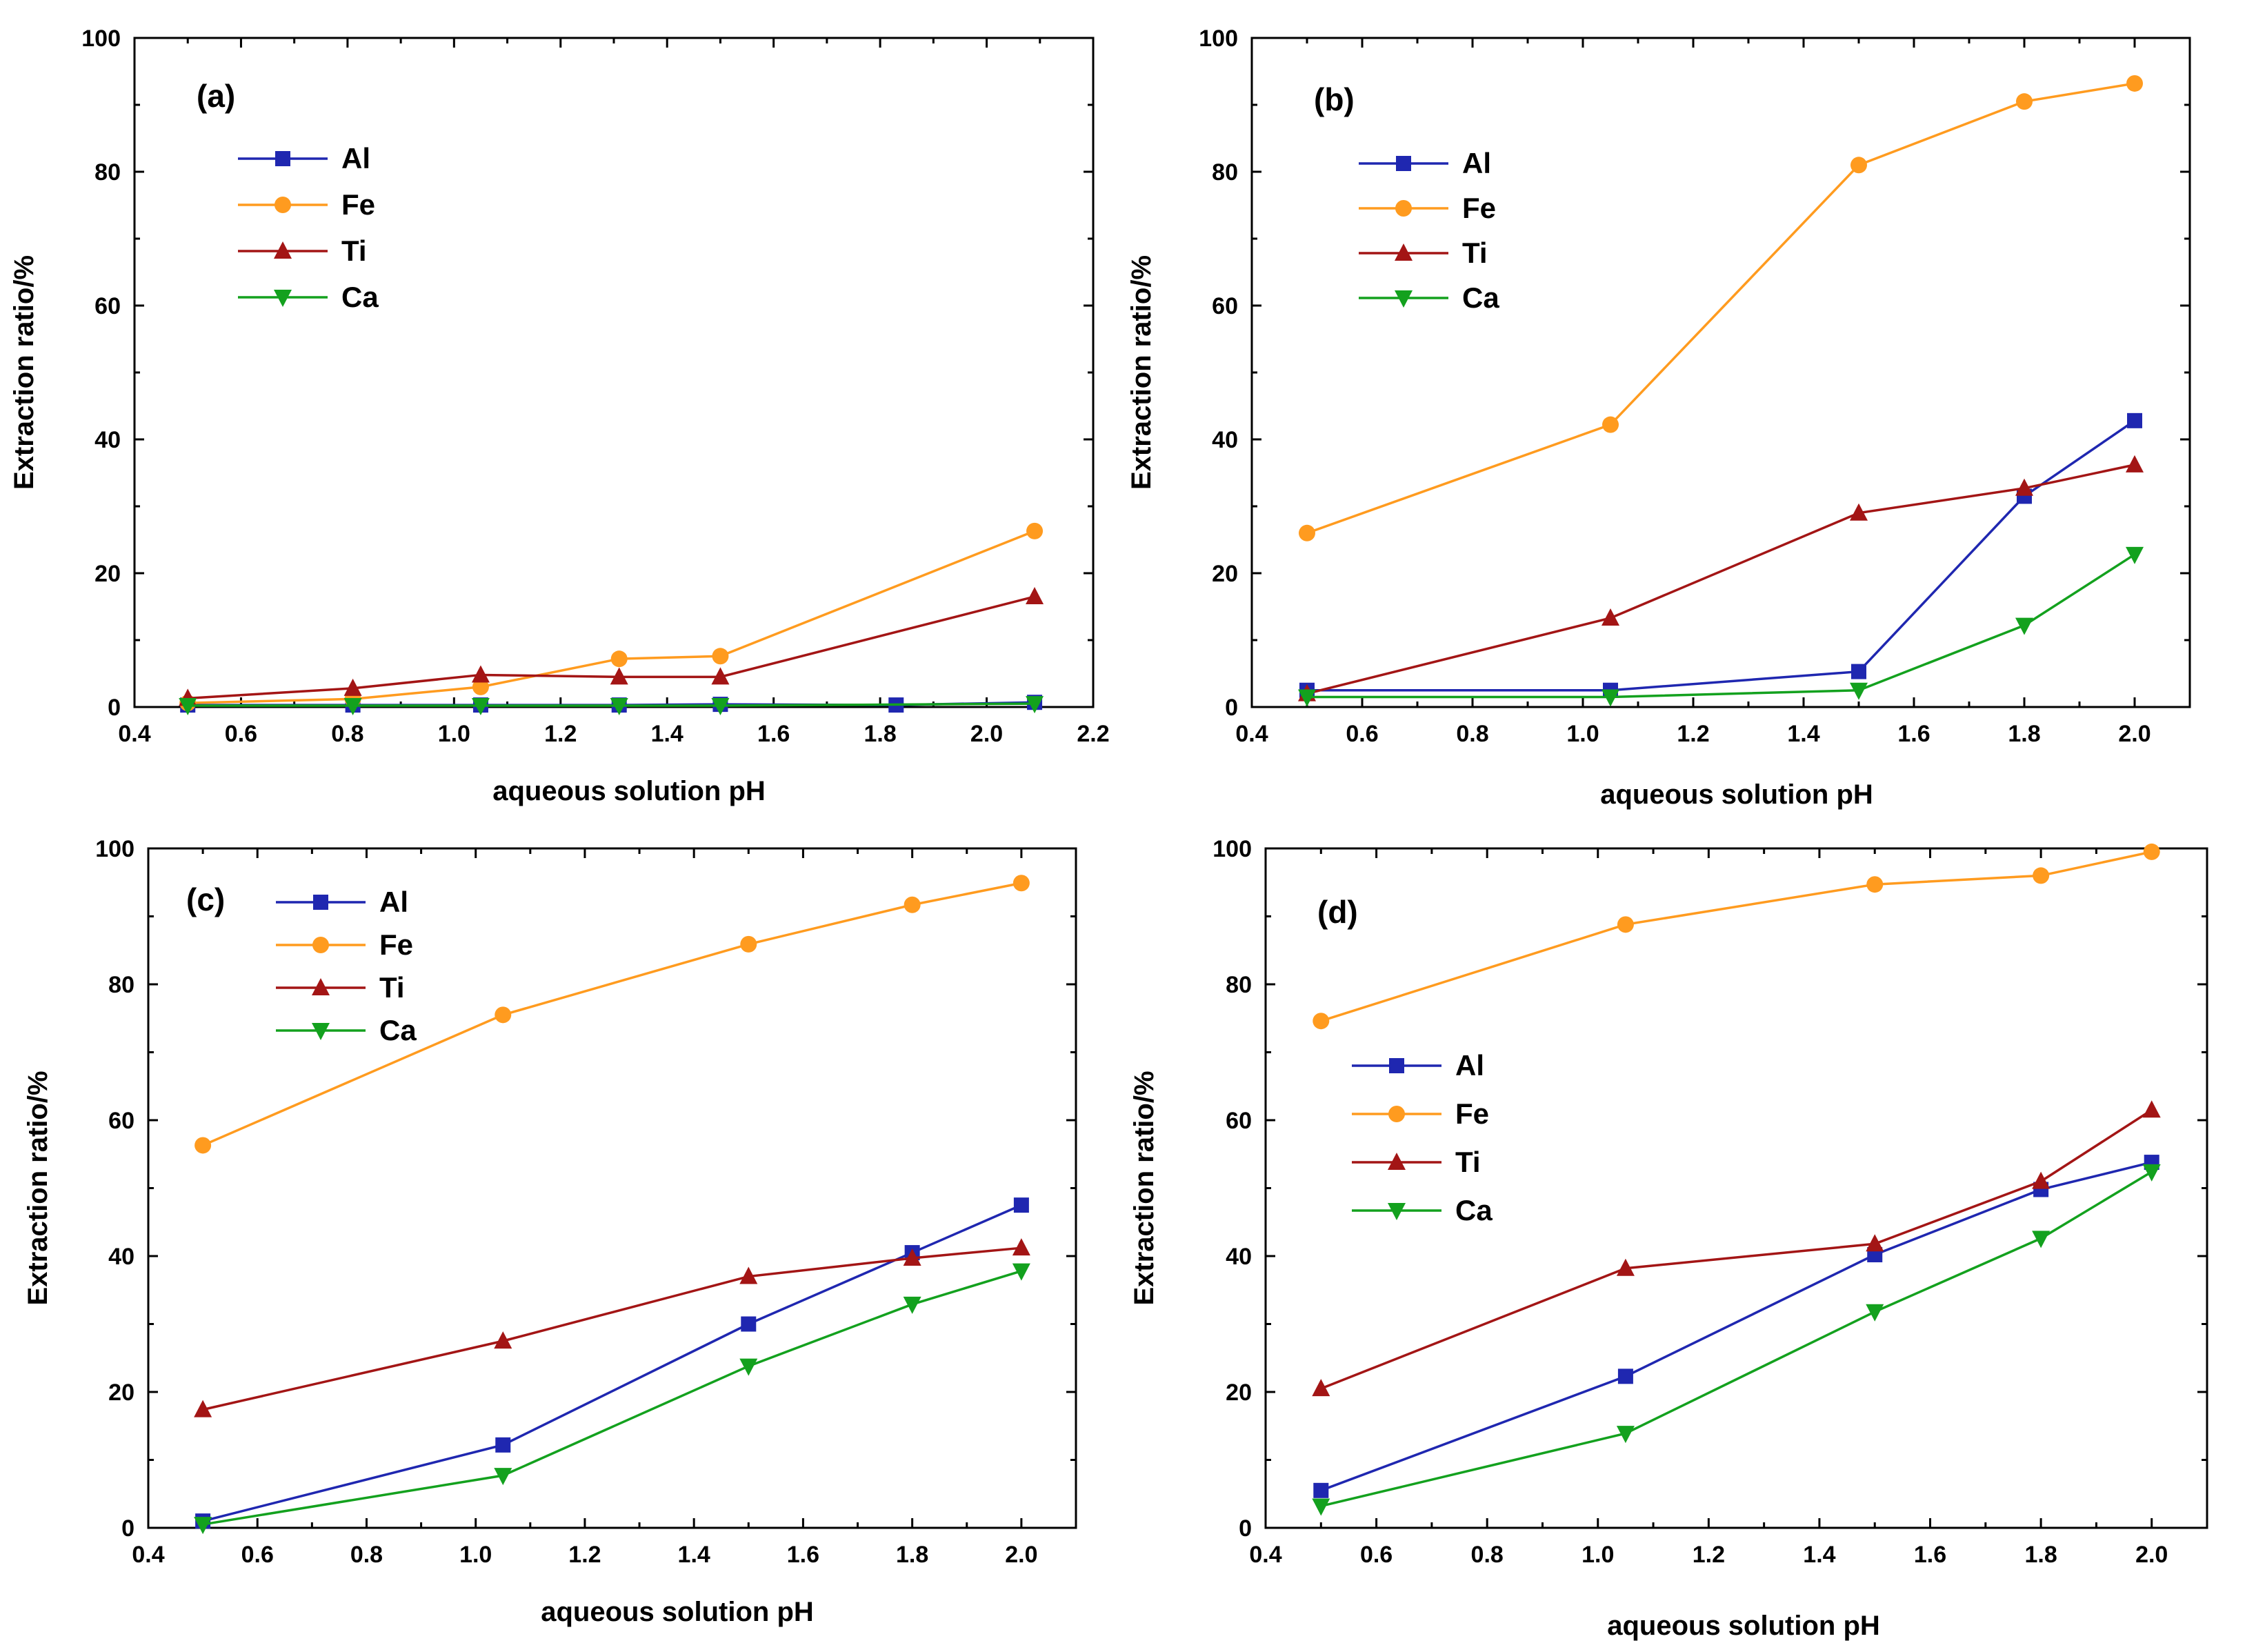 The height and width of the screenshot is (1652, 2245). Describe the element at coordinates (584, 1555) in the screenshot. I see `x-tick-label: 1.2` at that location.